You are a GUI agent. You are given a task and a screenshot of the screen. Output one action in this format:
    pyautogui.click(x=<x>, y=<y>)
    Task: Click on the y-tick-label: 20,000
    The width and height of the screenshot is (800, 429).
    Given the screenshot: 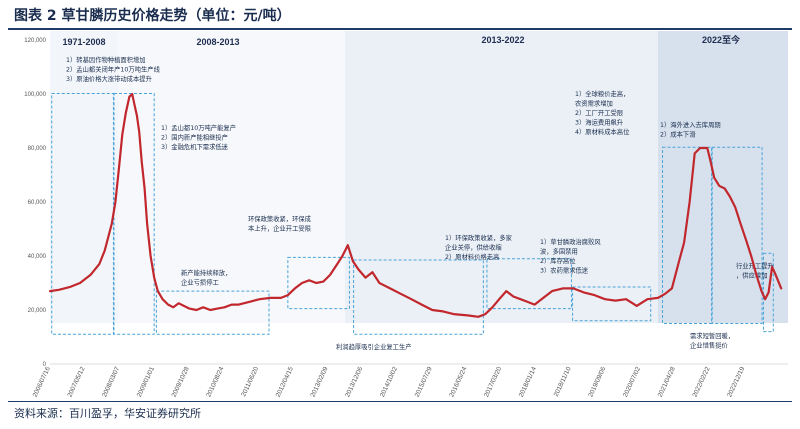 What is the action you would take?
    pyautogui.click(x=37, y=311)
    